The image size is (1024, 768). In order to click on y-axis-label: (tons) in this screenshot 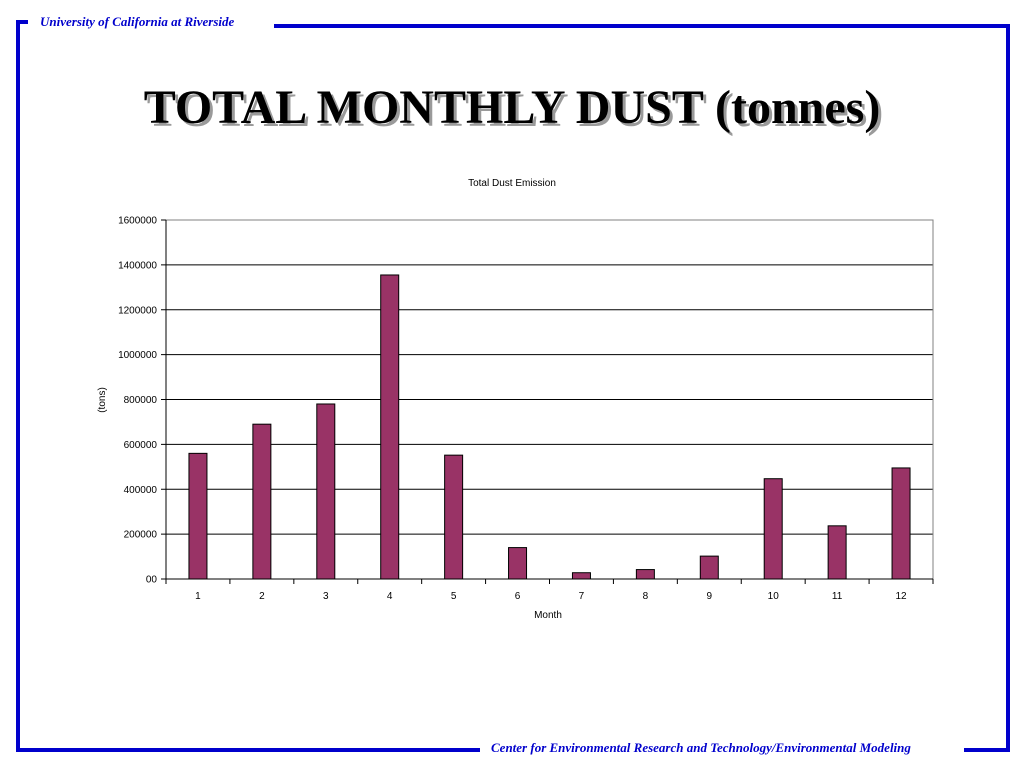, I will do `click(102, 400)`.